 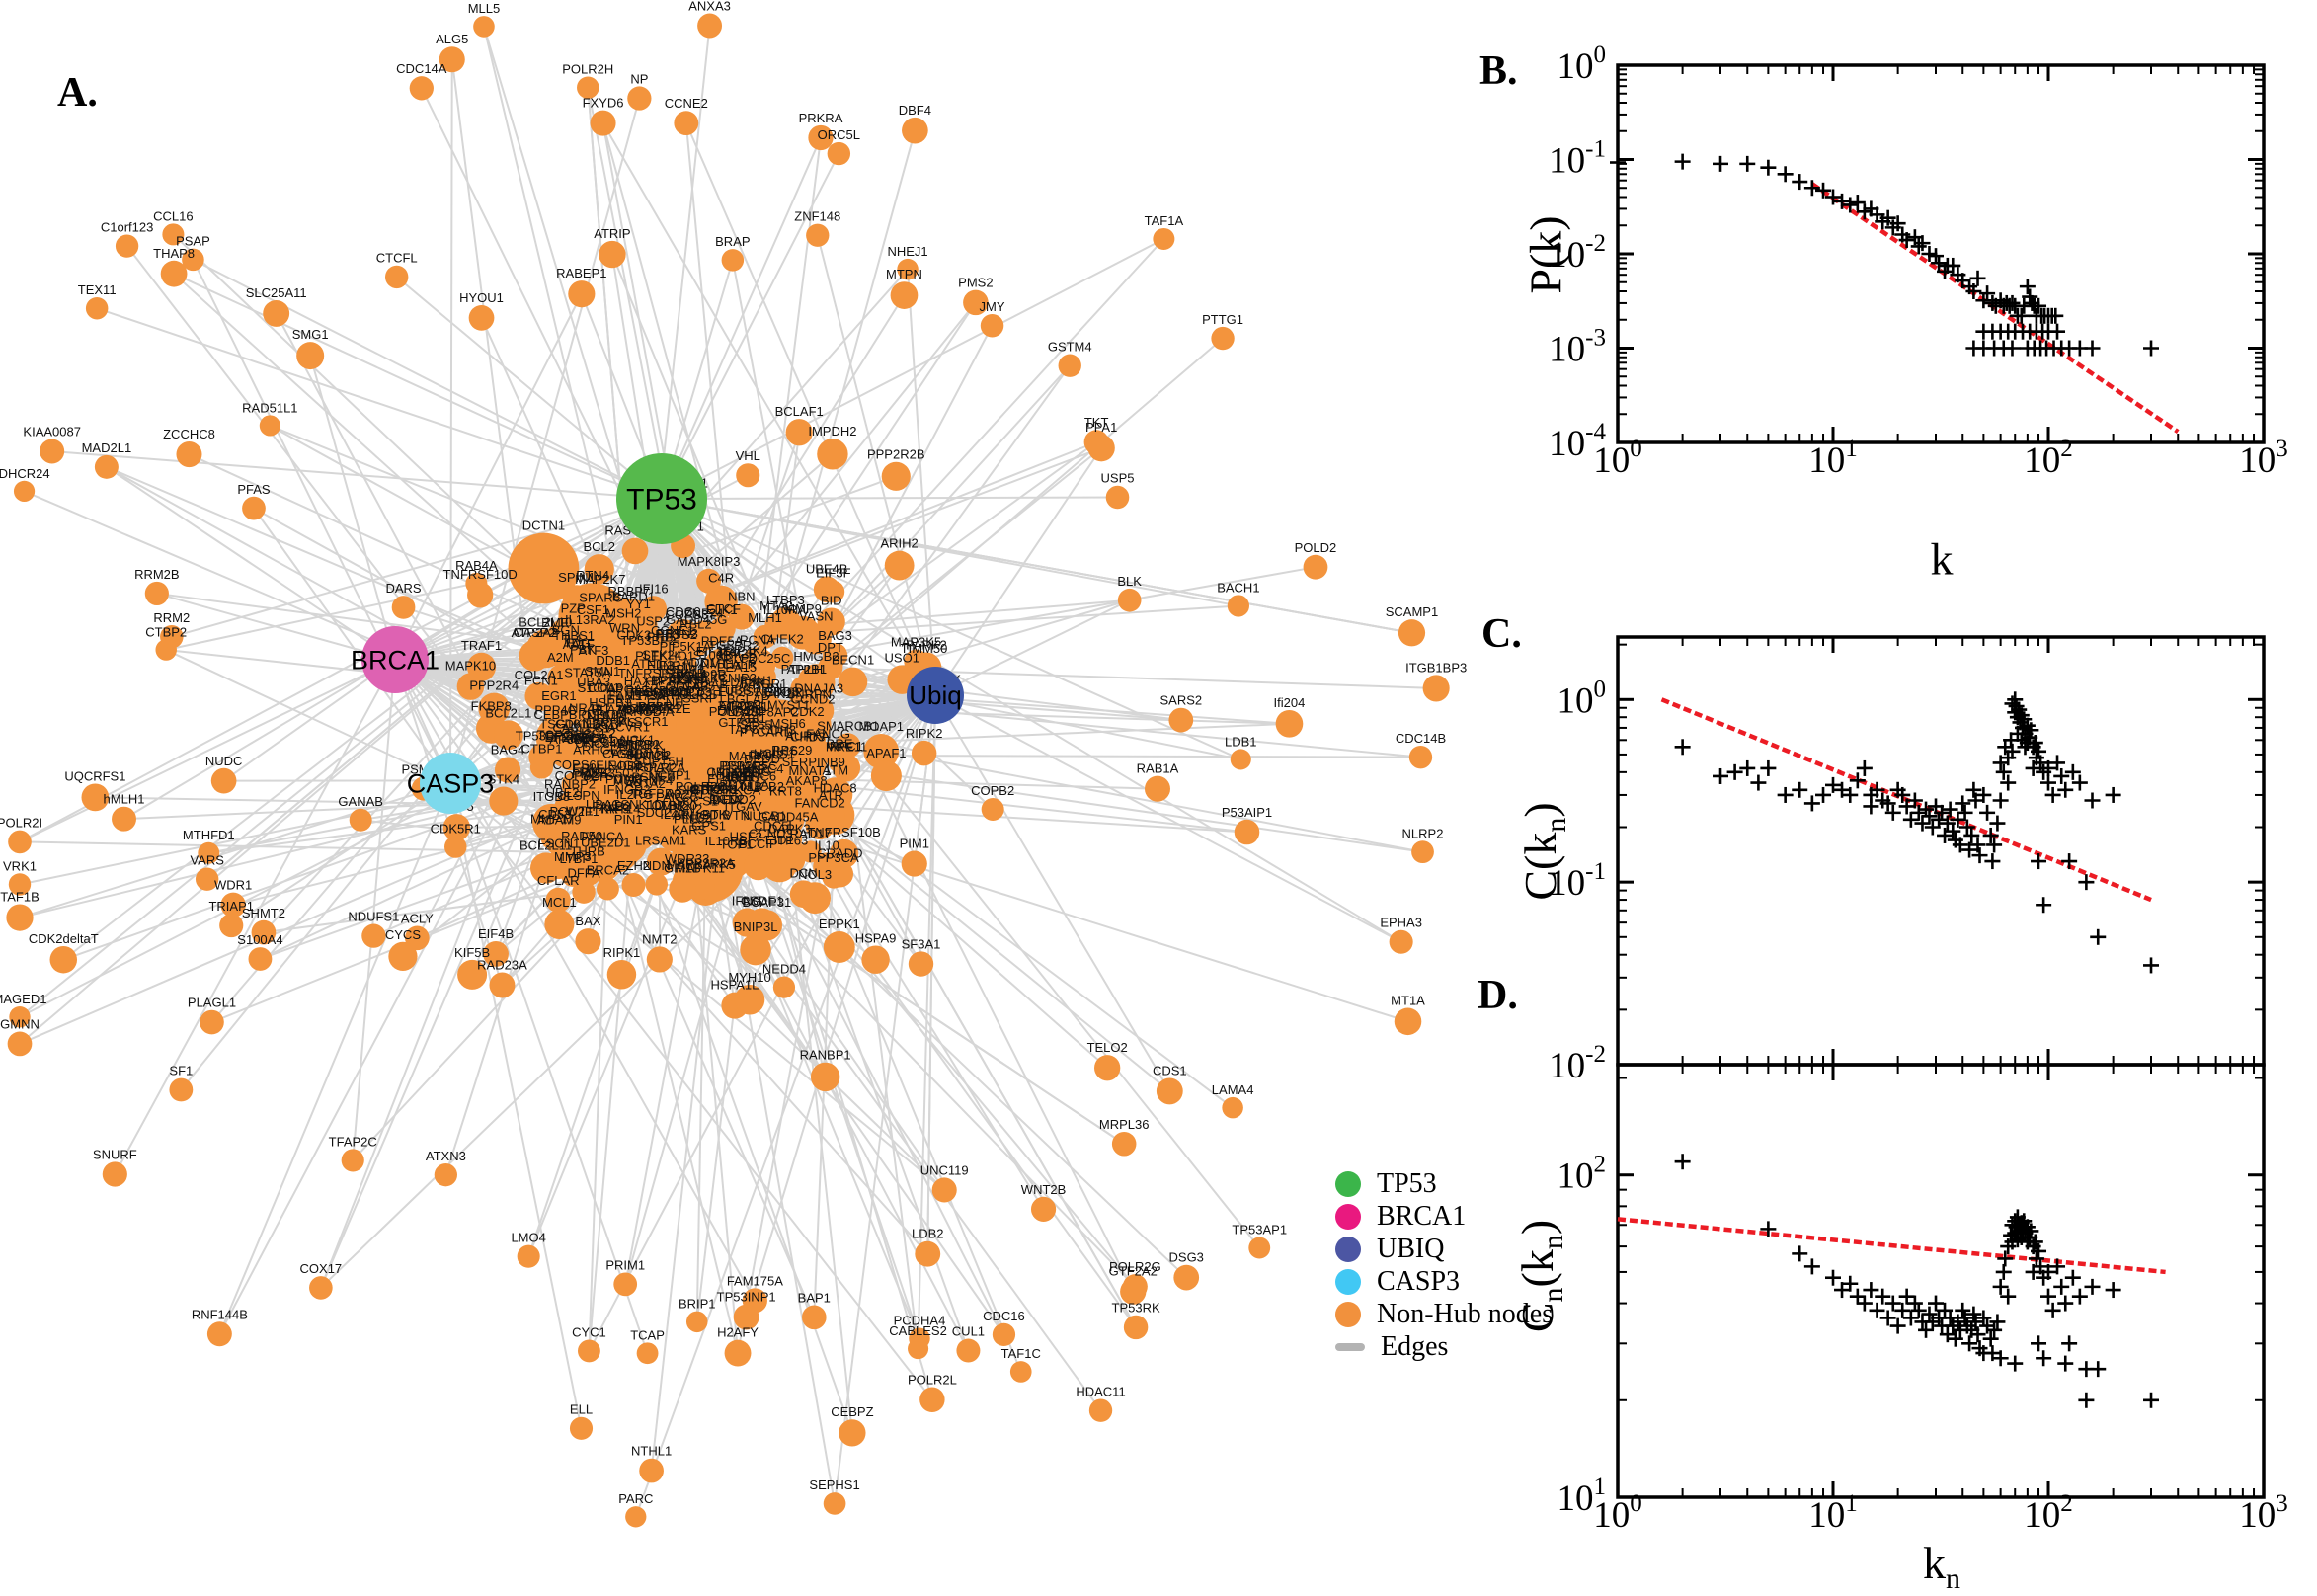 I want to click on network-node-label: EIF4B, so click(x=496, y=933).